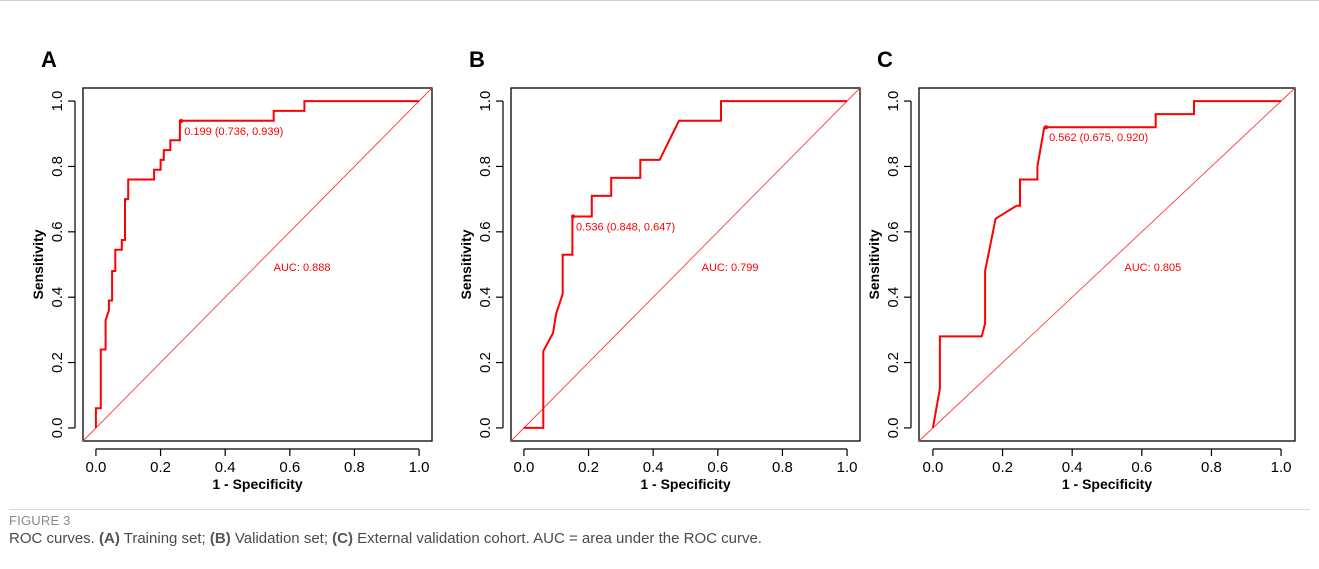 The image size is (1319, 569). Describe the element at coordinates (233, 132) in the screenshot. I see `cutoff-label: 0.199 (0.736, 0.939)` at that location.